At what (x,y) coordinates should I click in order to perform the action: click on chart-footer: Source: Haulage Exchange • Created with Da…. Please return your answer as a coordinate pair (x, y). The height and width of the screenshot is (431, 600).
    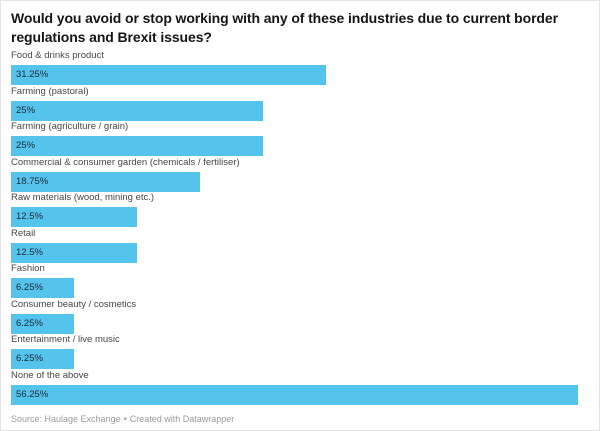
    Looking at the image, I should click on (122, 419).